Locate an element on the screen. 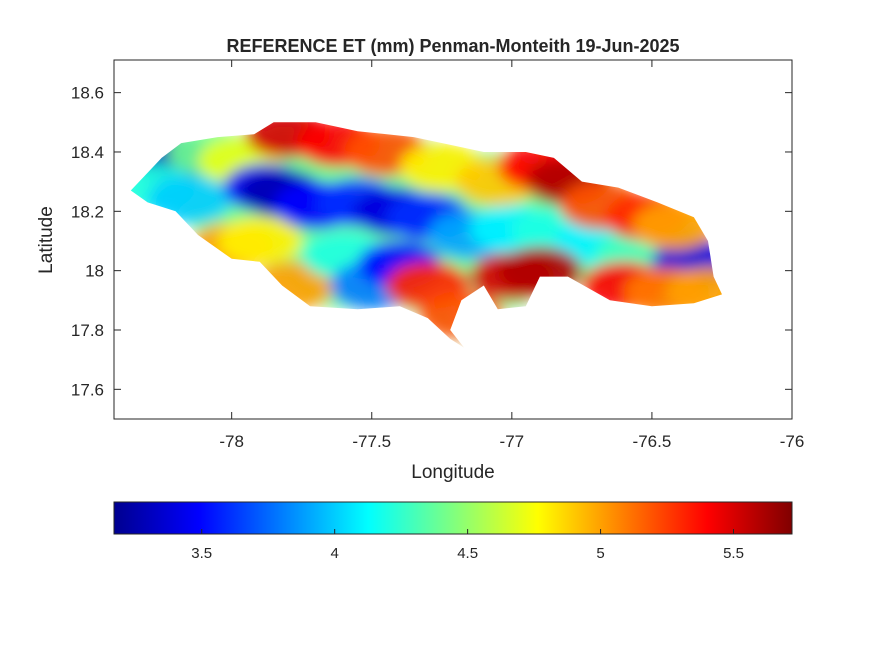  x-tick-label: -77 is located at coordinates (512, 441).